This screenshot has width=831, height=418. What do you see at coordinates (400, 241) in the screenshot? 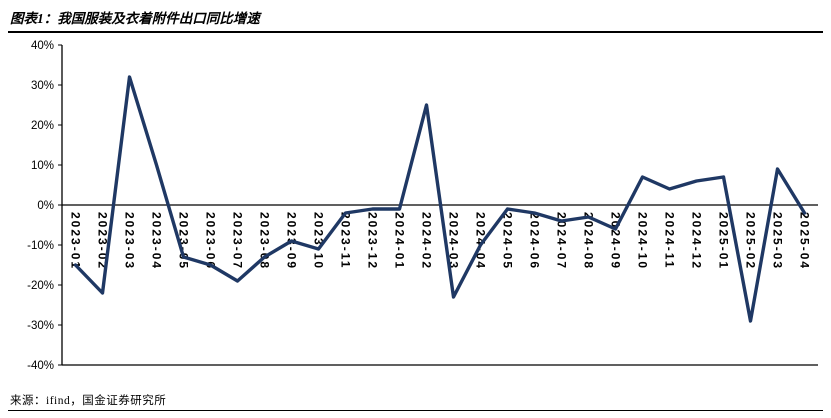
I see `x-axis-tick-label: 2024-01` at bounding box center [400, 241].